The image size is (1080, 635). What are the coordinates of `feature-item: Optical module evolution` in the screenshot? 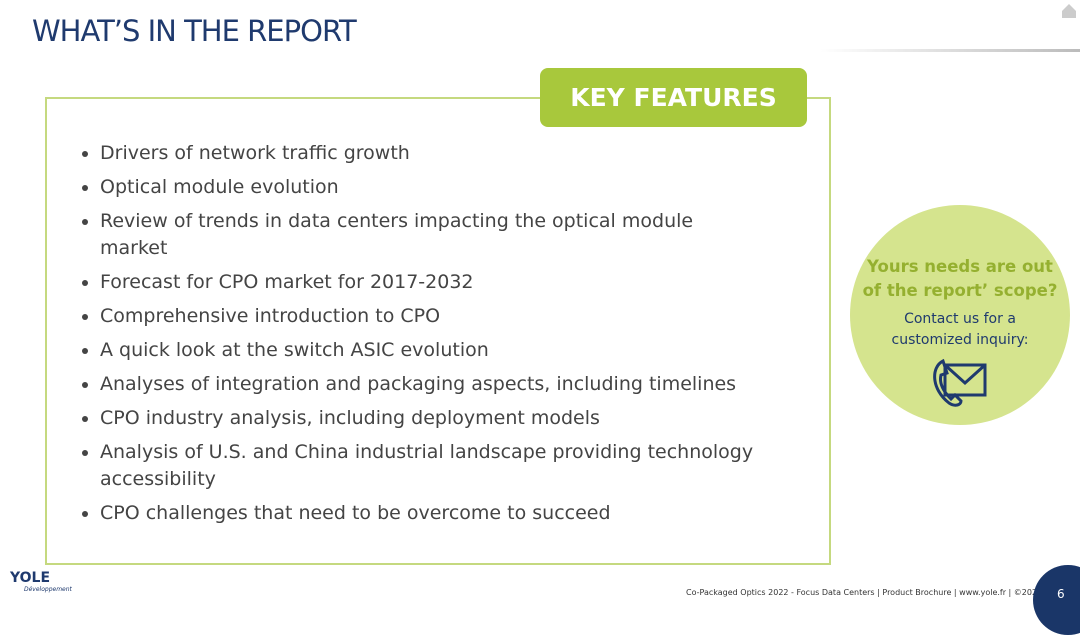 It's located at (430, 187).